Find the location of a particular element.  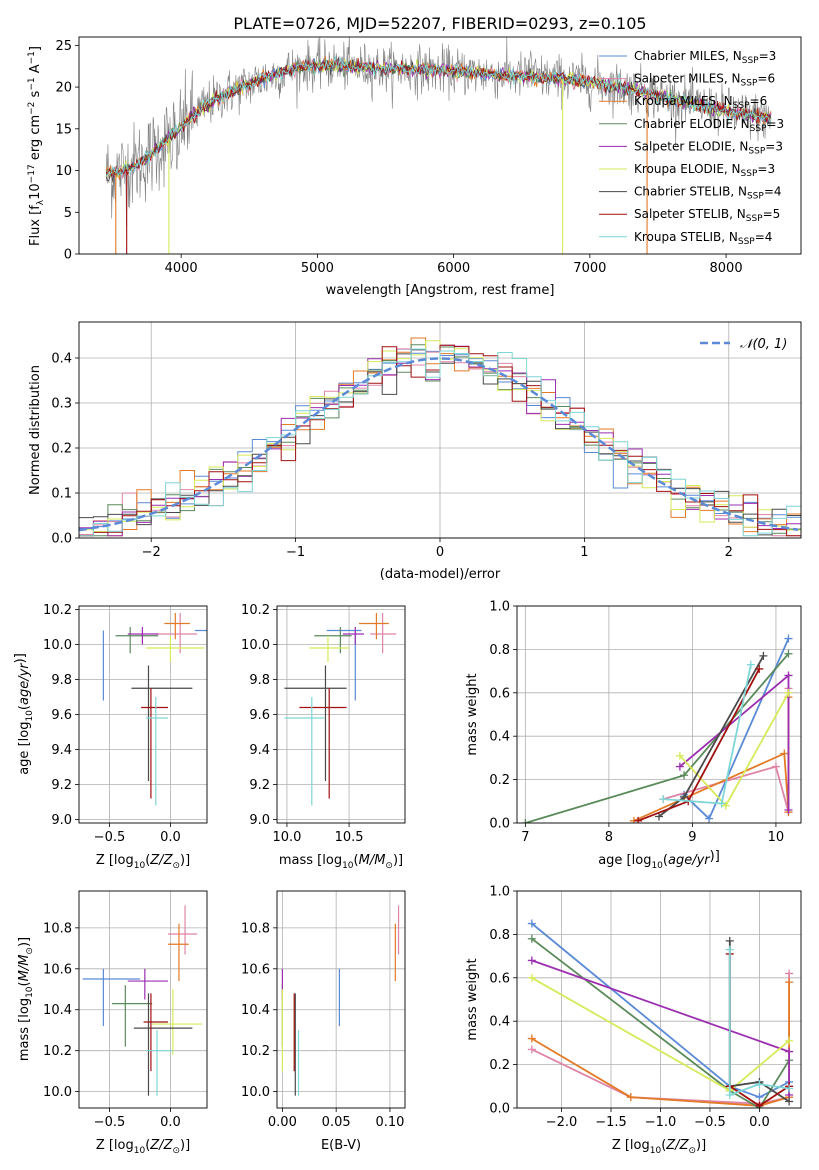

weight-line-chabrier_miles is located at coordinates (660, 1010).